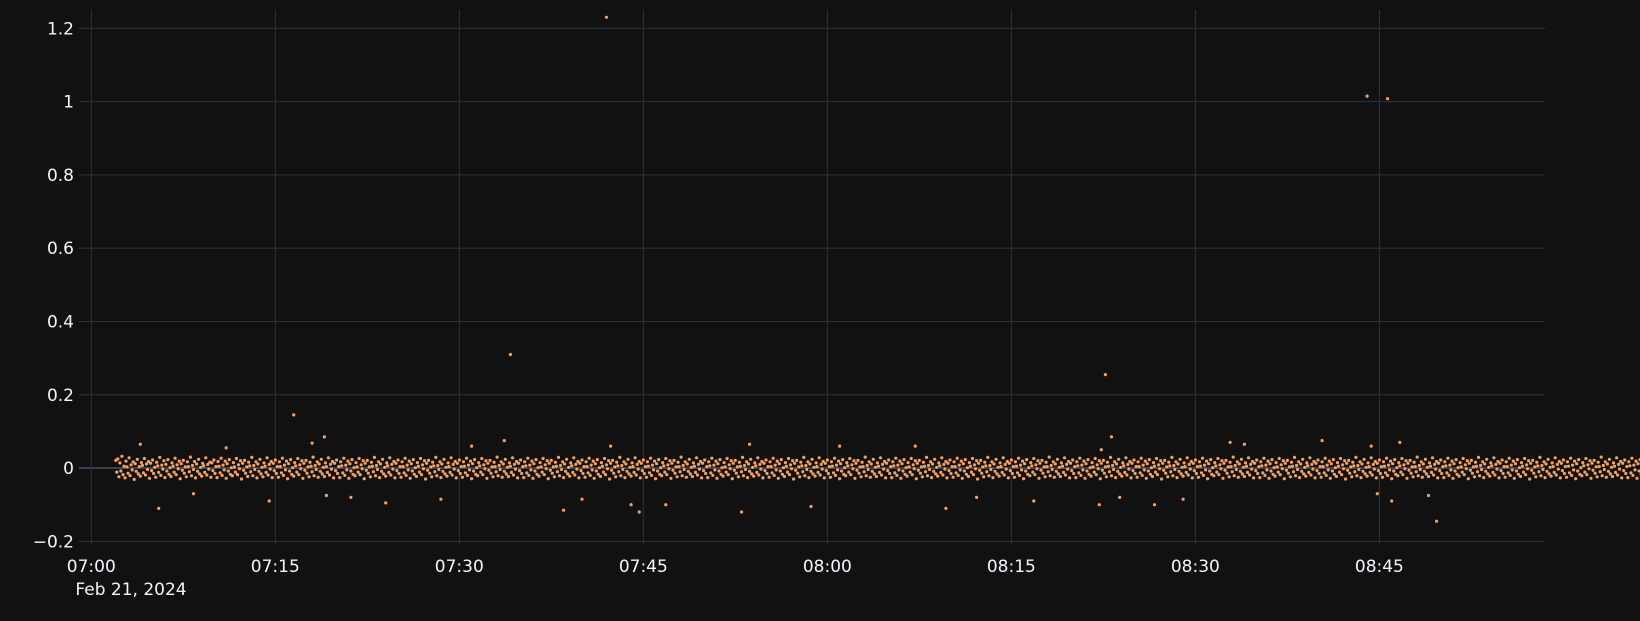  I want to click on x-tick-label: 08:30, so click(1195, 567).